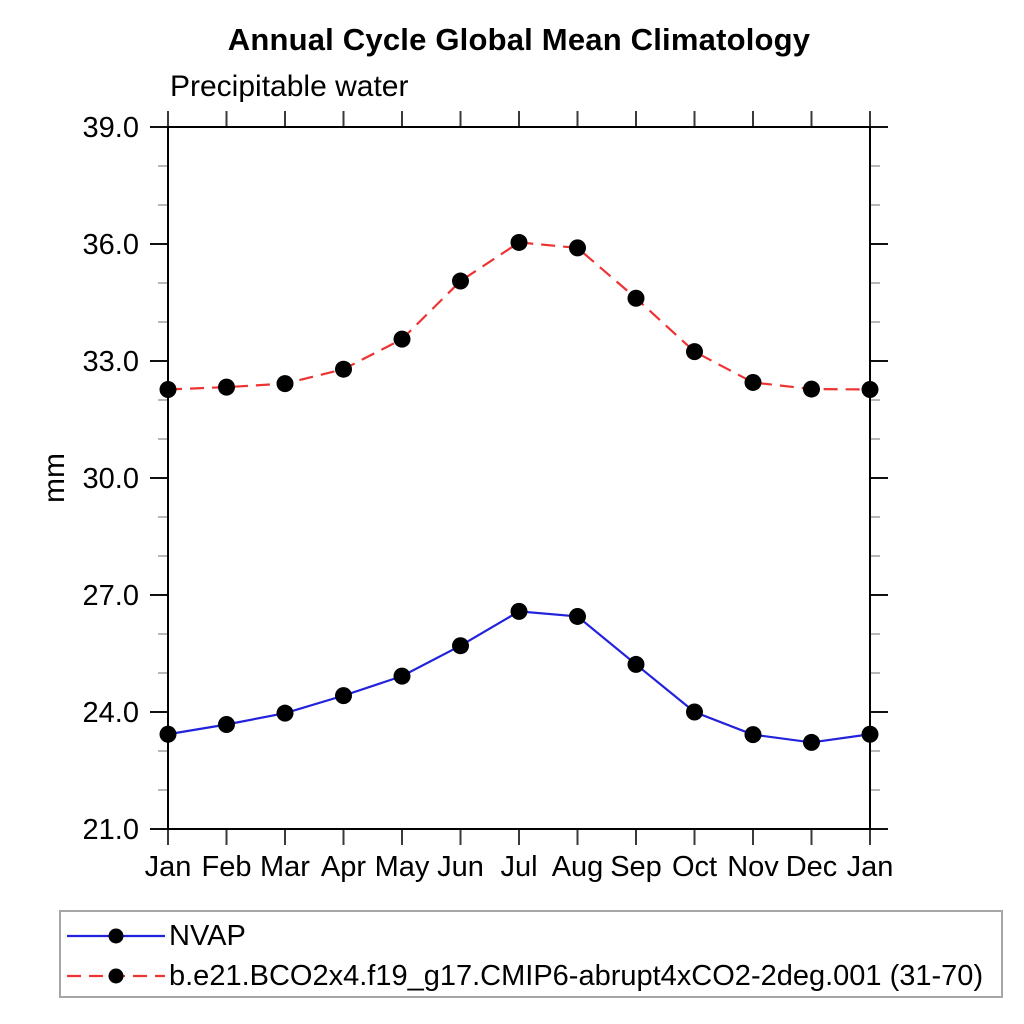 This screenshot has width=1024, height=1024. I want to click on legend-line-sample-model, so click(116, 976).